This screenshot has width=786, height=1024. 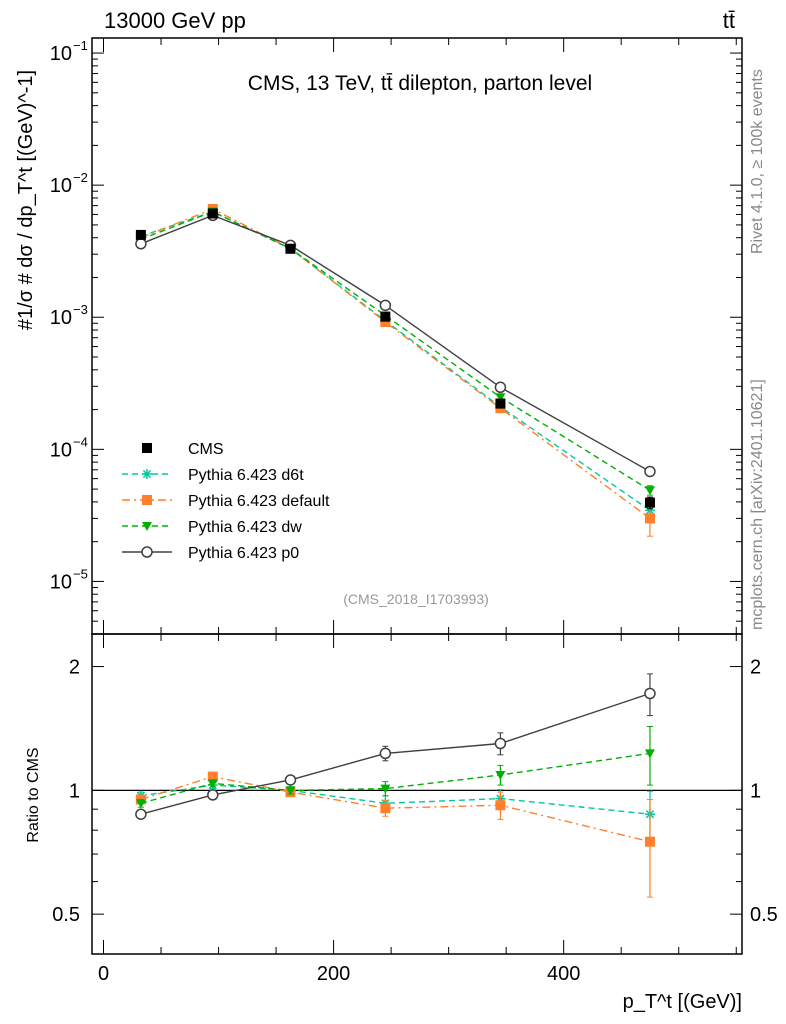 I want to click on legend-entry-label: Pythia 6.423 dw, so click(x=245, y=527).